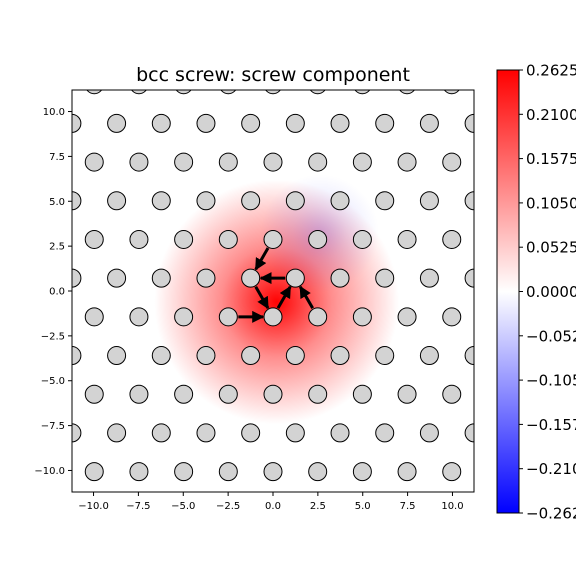 Image resolution: width=576 pixels, height=576 pixels. What do you see at coordinates (551, 469) in the screenshot?
I see `colorbar-tick-label: −0.2100` at bounding box center [551, 469].